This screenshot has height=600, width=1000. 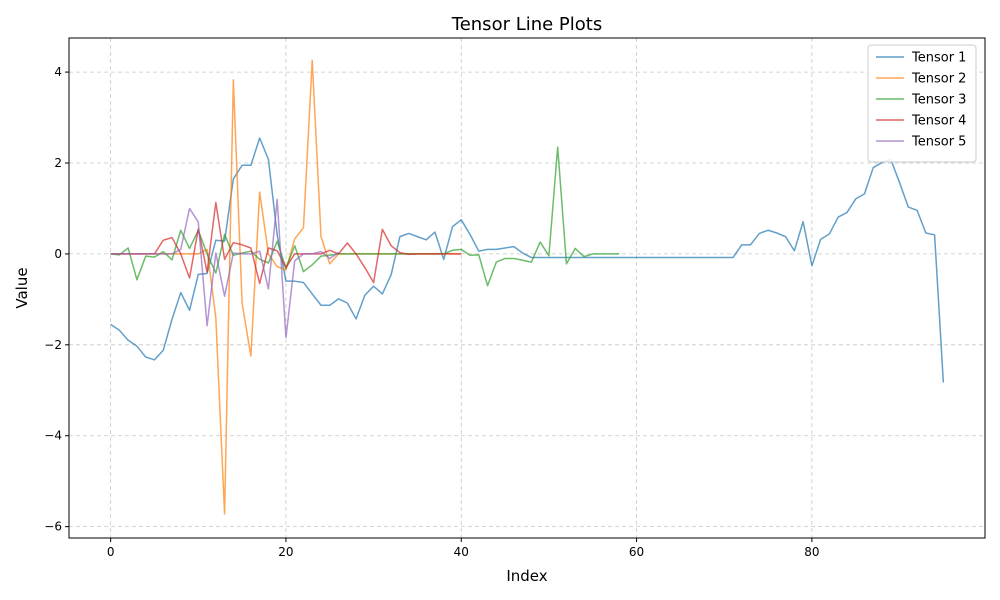 I want to click on chart-title: Tensor Line Plots, so click(x=526, y=24).